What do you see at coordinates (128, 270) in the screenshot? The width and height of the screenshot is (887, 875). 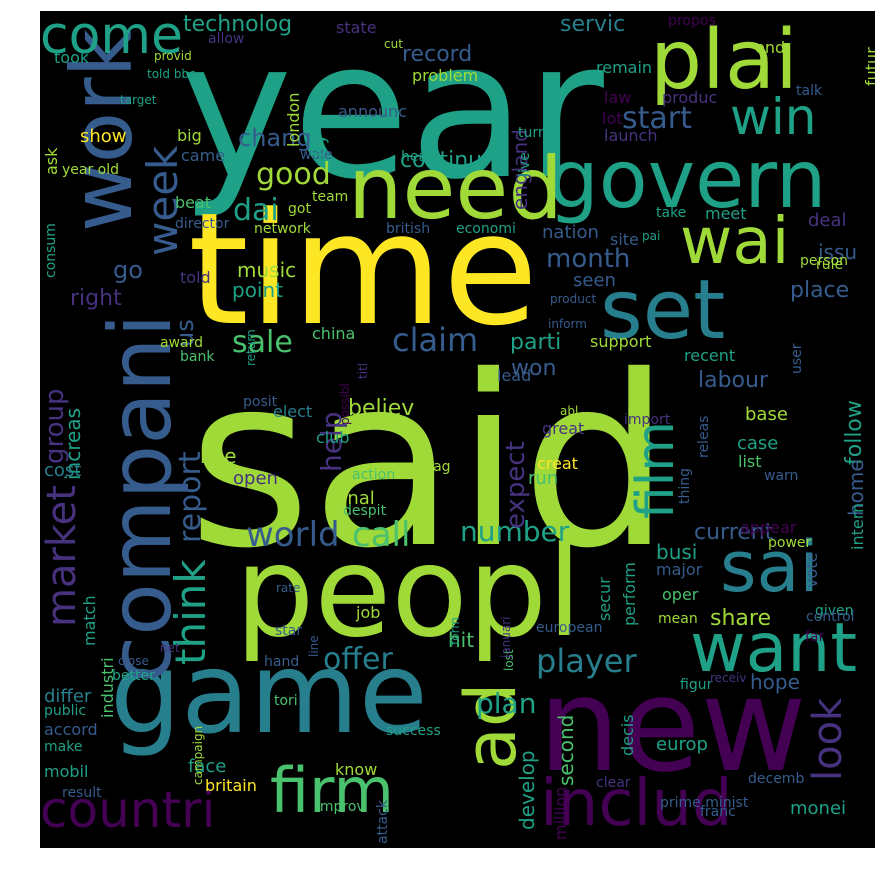 I see `word-go: go` at bounding box center [128, 270].